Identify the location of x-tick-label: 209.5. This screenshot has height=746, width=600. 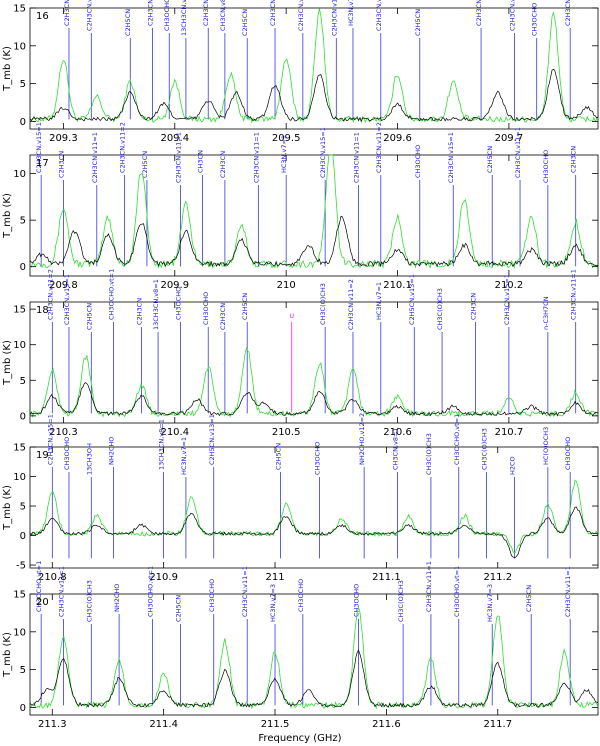
(286, 138).